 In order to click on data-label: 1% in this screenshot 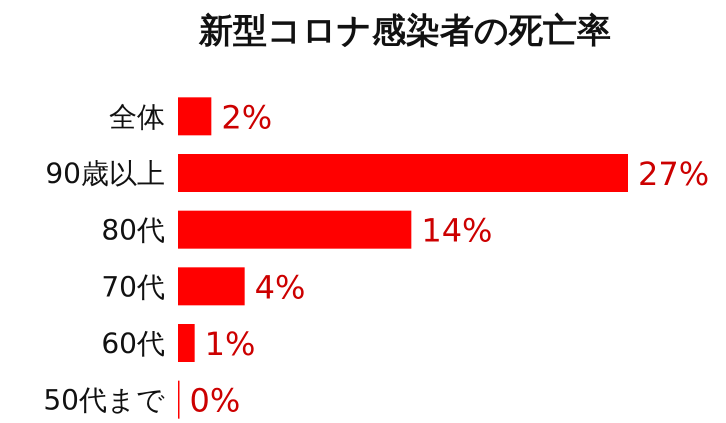, I will do `click(230, 344)`.